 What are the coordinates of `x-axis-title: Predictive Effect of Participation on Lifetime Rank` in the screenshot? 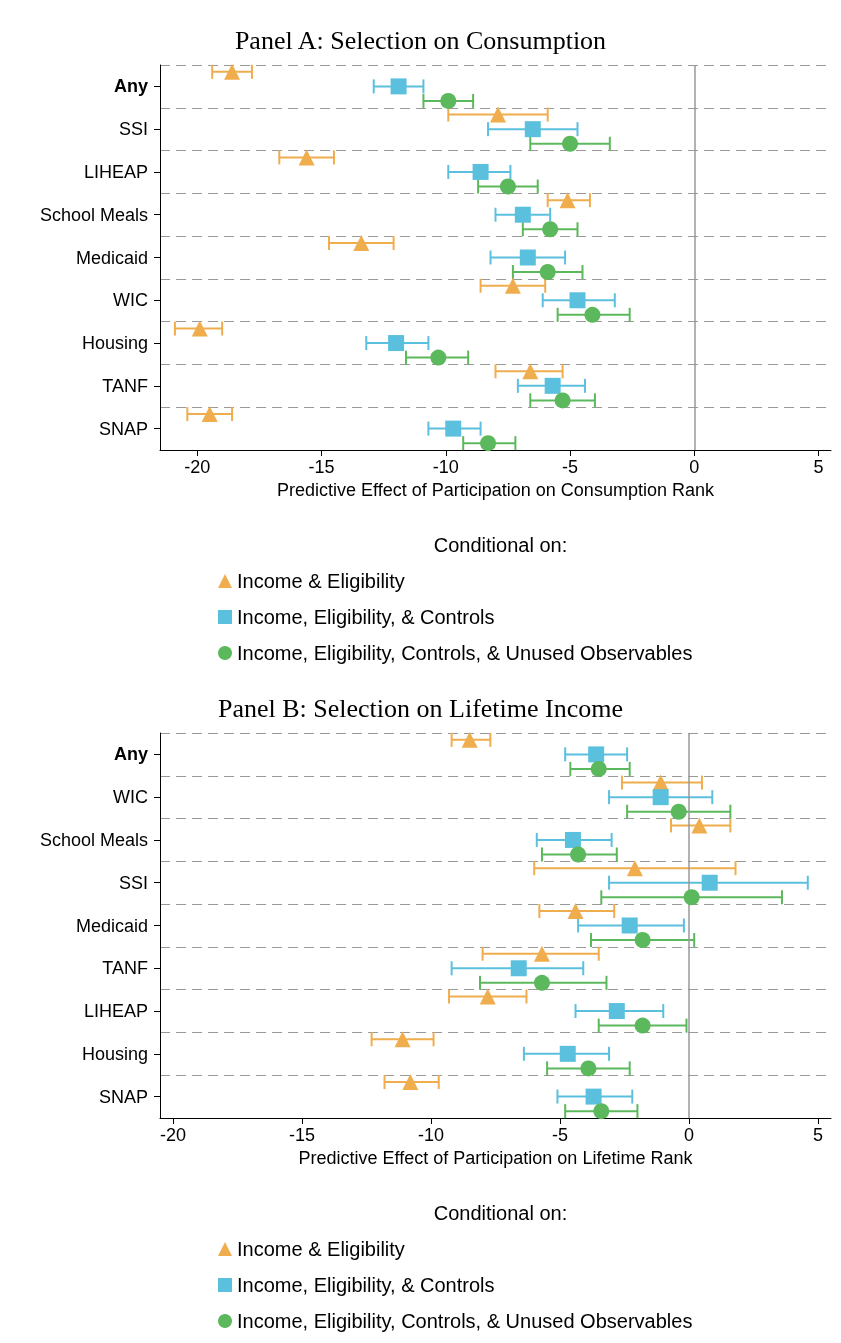 It's located at (496, 1157).